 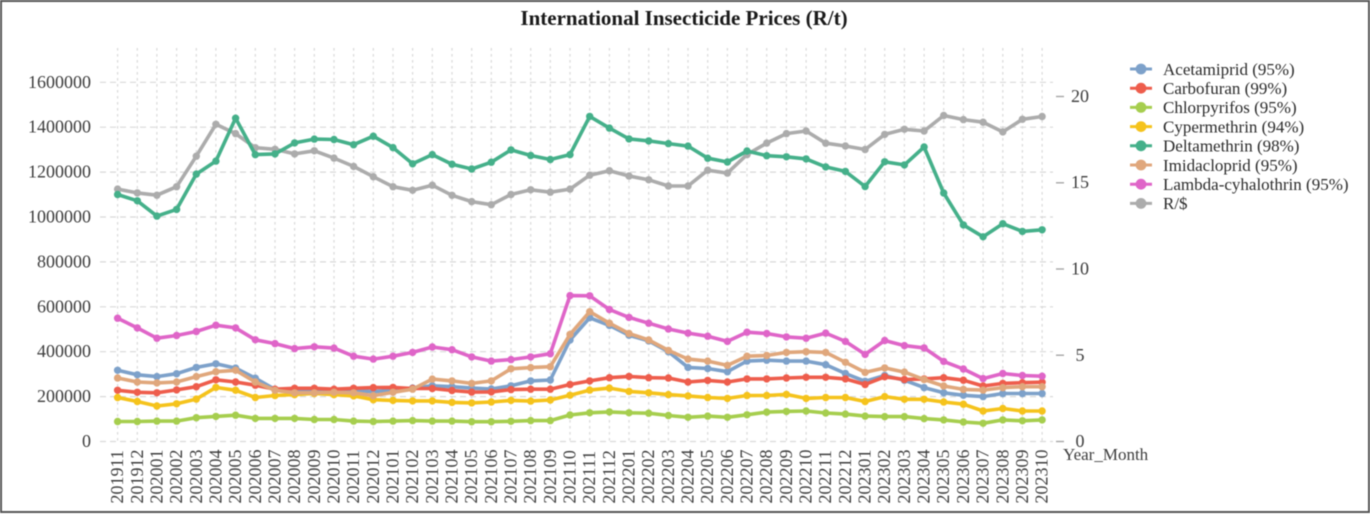 I want to click on svg-text: 202210, so click(x=806, y=477).